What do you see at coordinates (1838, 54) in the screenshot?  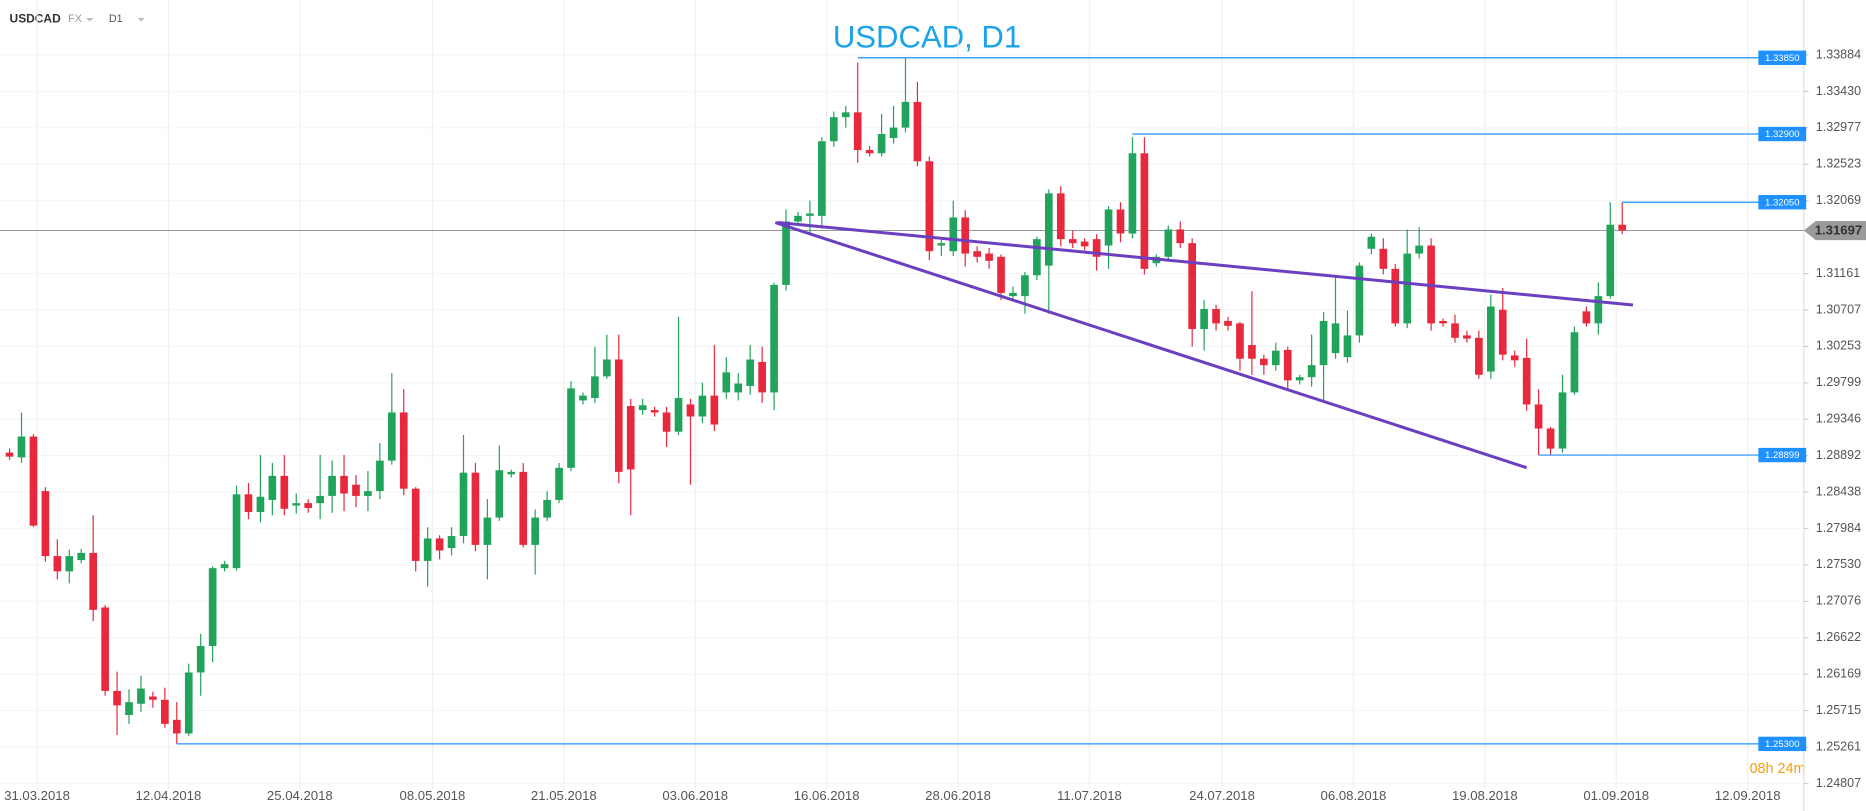 I see `y-tick-label: 1.33884` at bounding box center [1838, 54].